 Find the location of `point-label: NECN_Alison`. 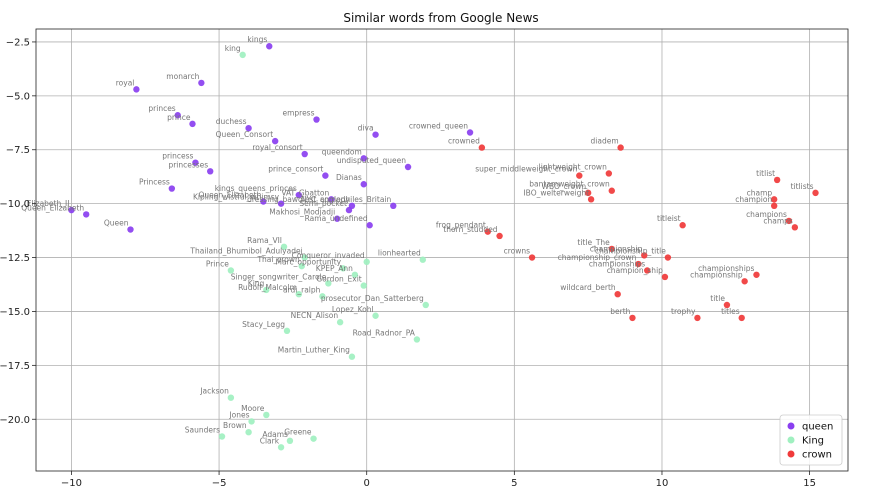

point-label: NECN_Alison is located at coordinates (315, 315).